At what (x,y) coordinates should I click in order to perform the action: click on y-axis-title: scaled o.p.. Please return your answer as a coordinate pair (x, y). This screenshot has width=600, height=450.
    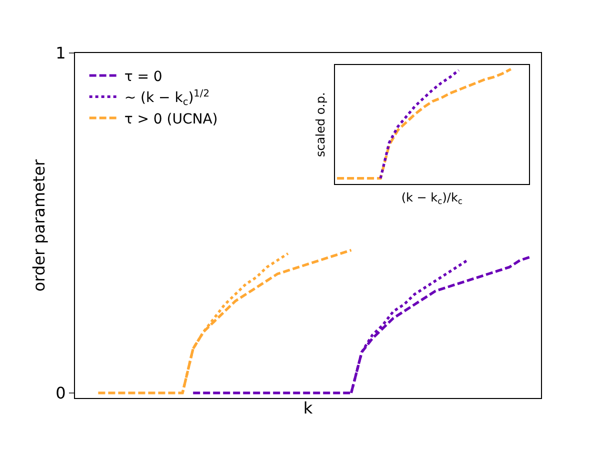
    Looking at the image, I should click on (320, 124).